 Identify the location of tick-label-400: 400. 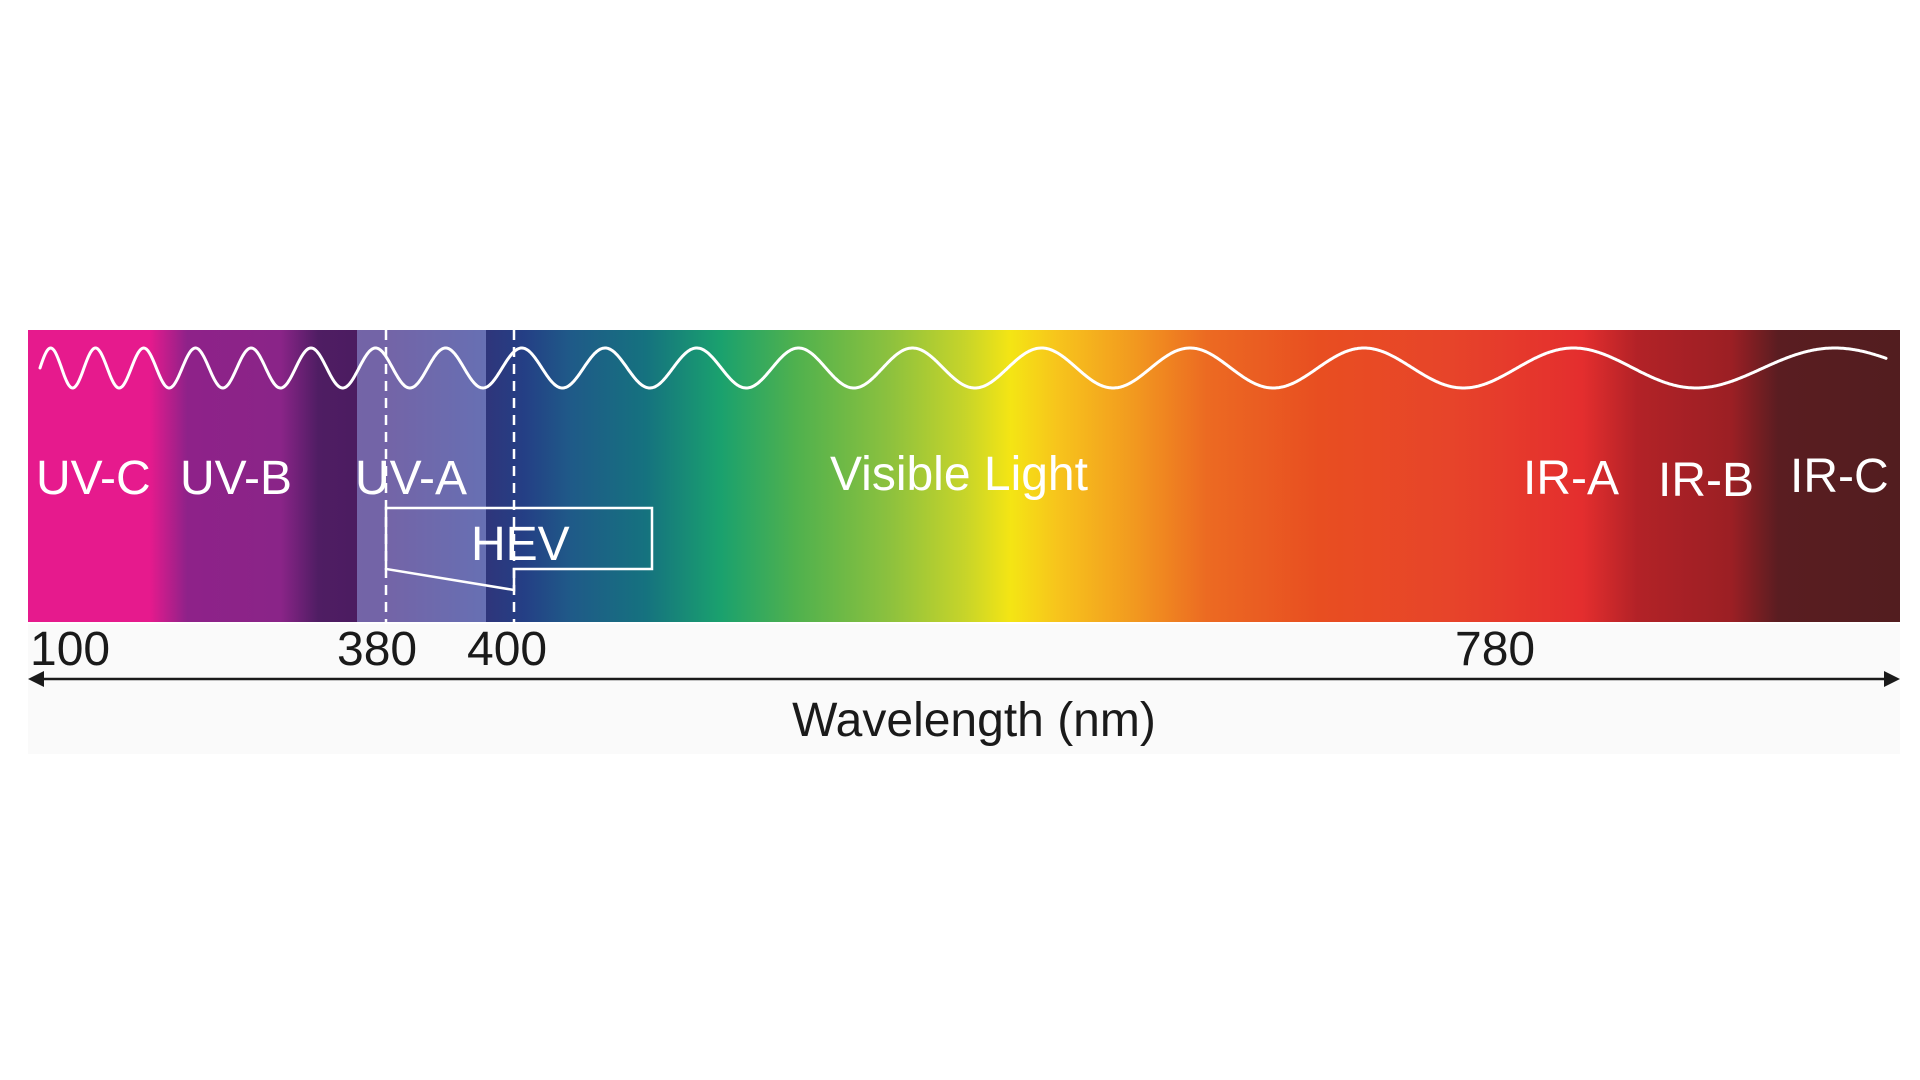
(507, 649).